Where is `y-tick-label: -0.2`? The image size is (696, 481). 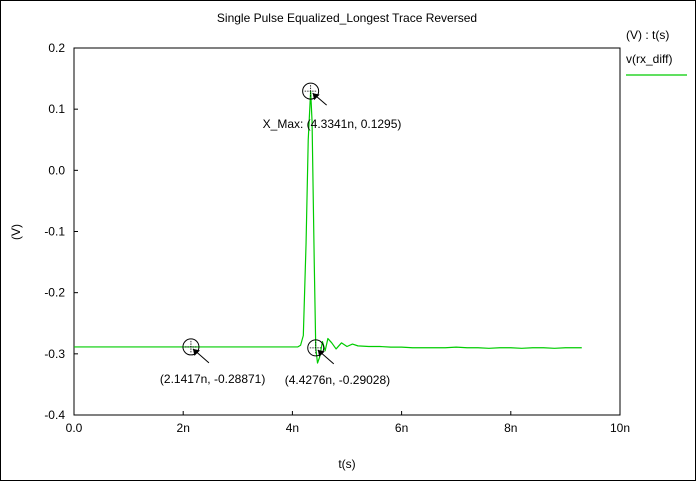 y-tick-label: -0.2 is located at coordinates (54, 293).